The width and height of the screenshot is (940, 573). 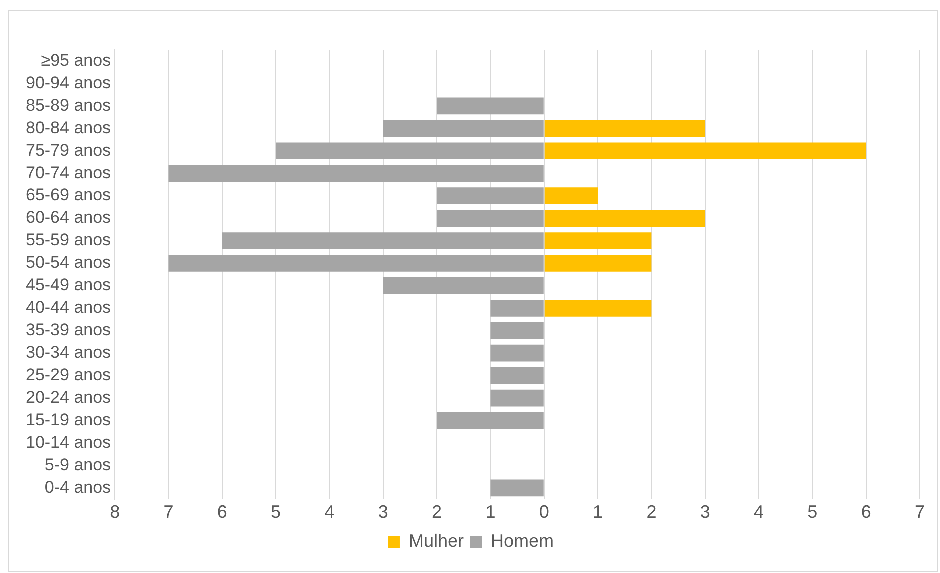 What do you see at coordinates (69, 308) in the screenshot?
I see `y-tick-label: 40-44 anos` at bounding box center [69, 308].